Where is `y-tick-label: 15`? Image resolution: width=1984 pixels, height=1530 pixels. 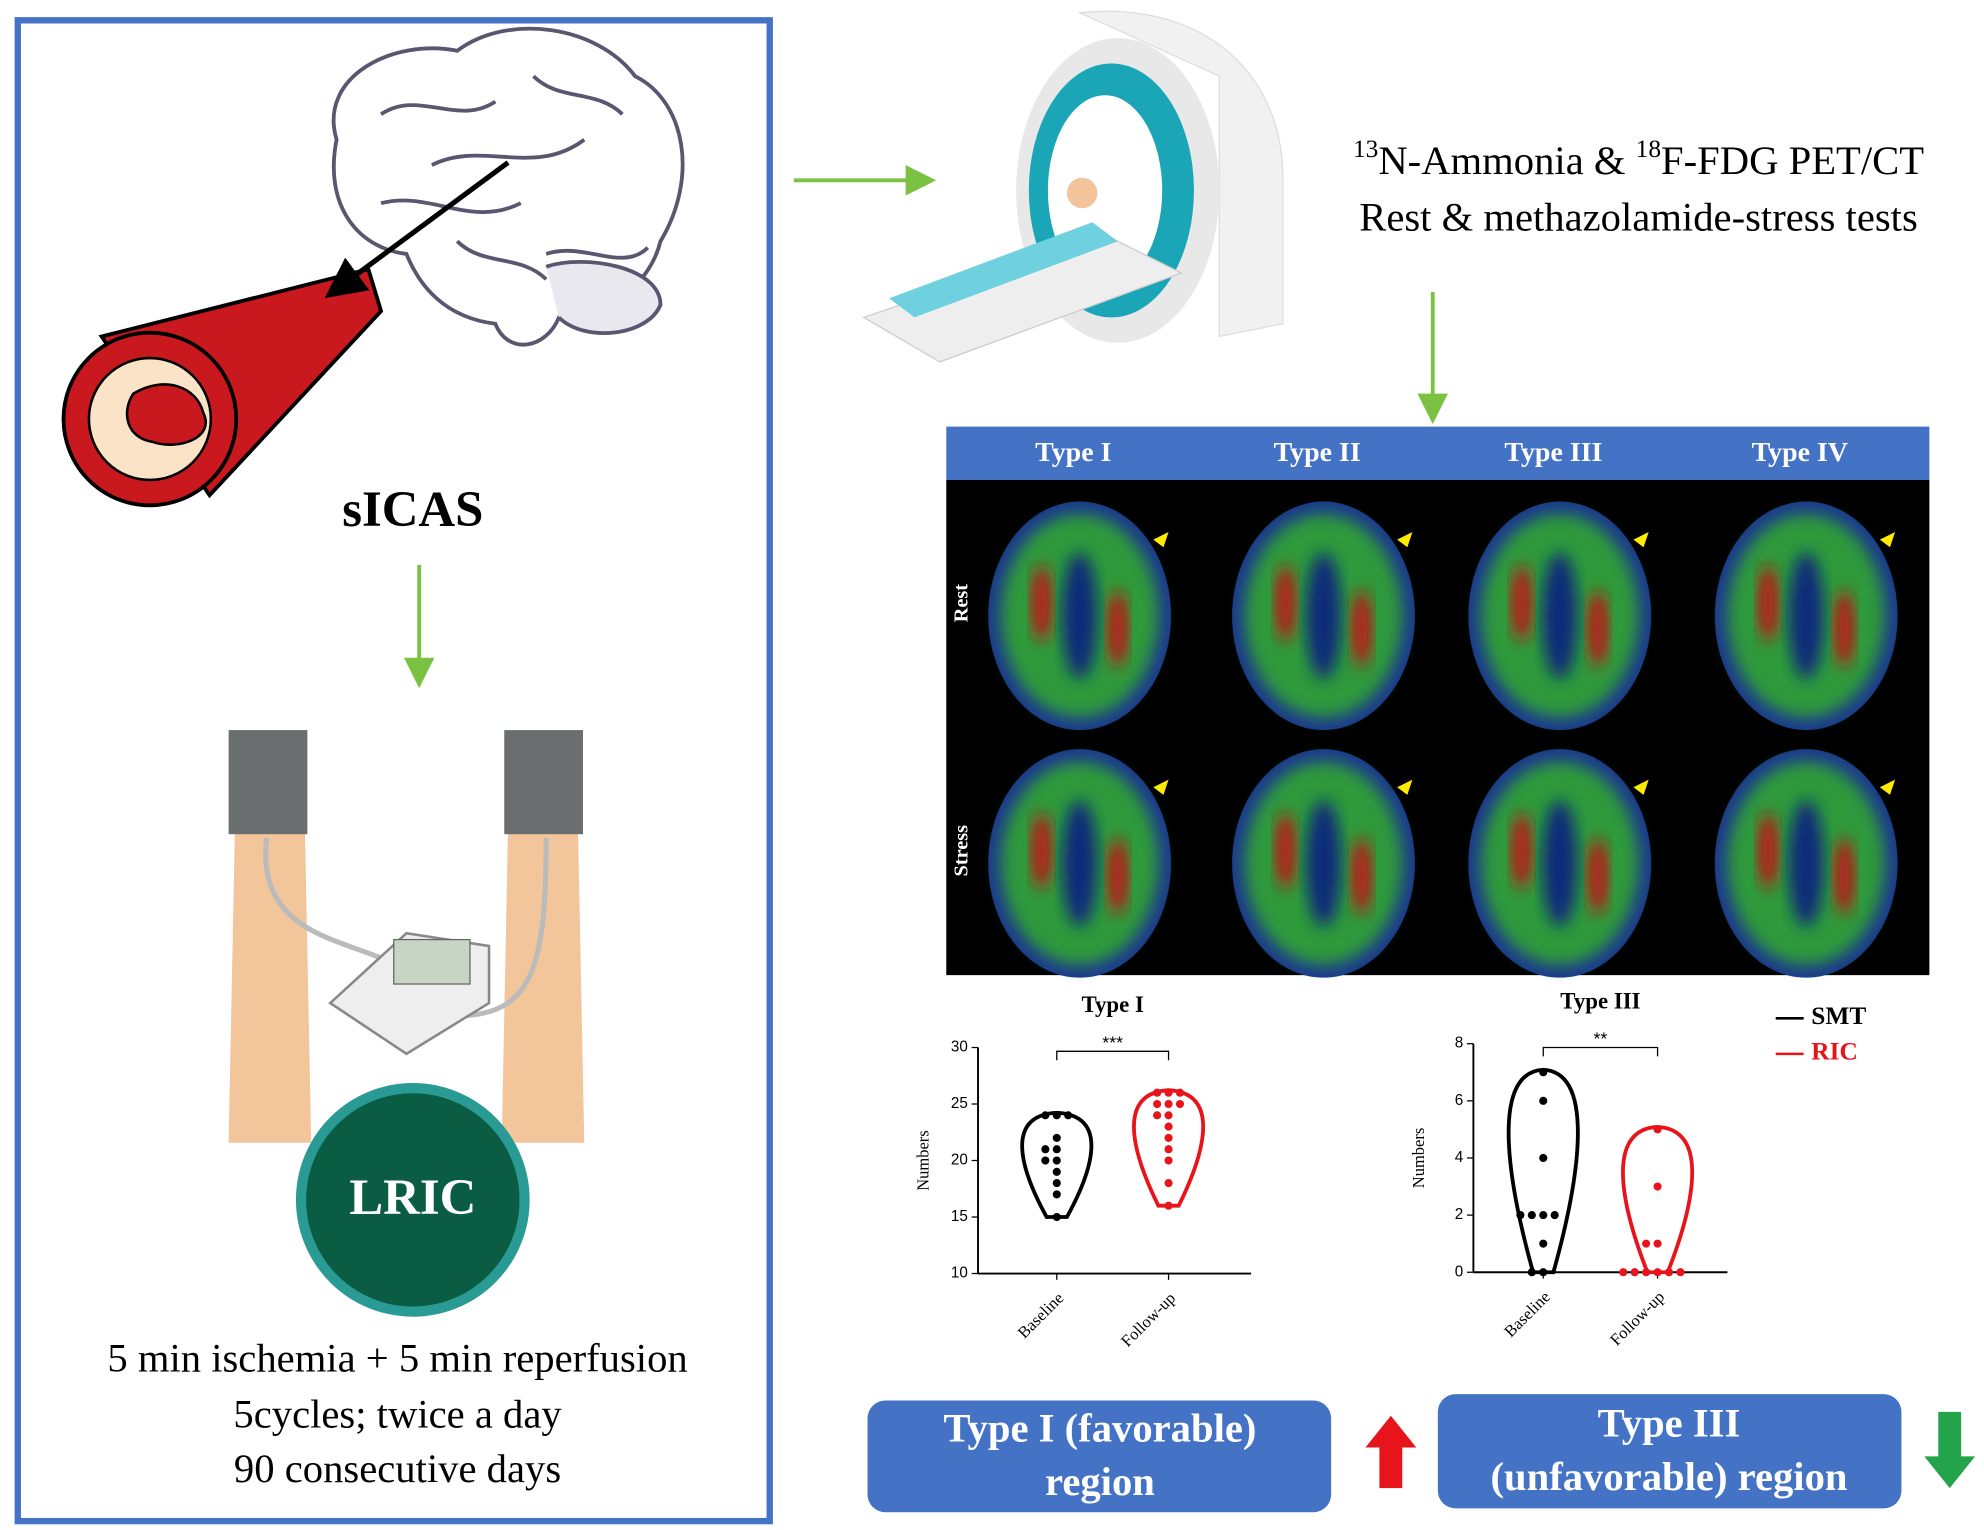 y-tick-label: 15 is located at coordinates (959, 1216).